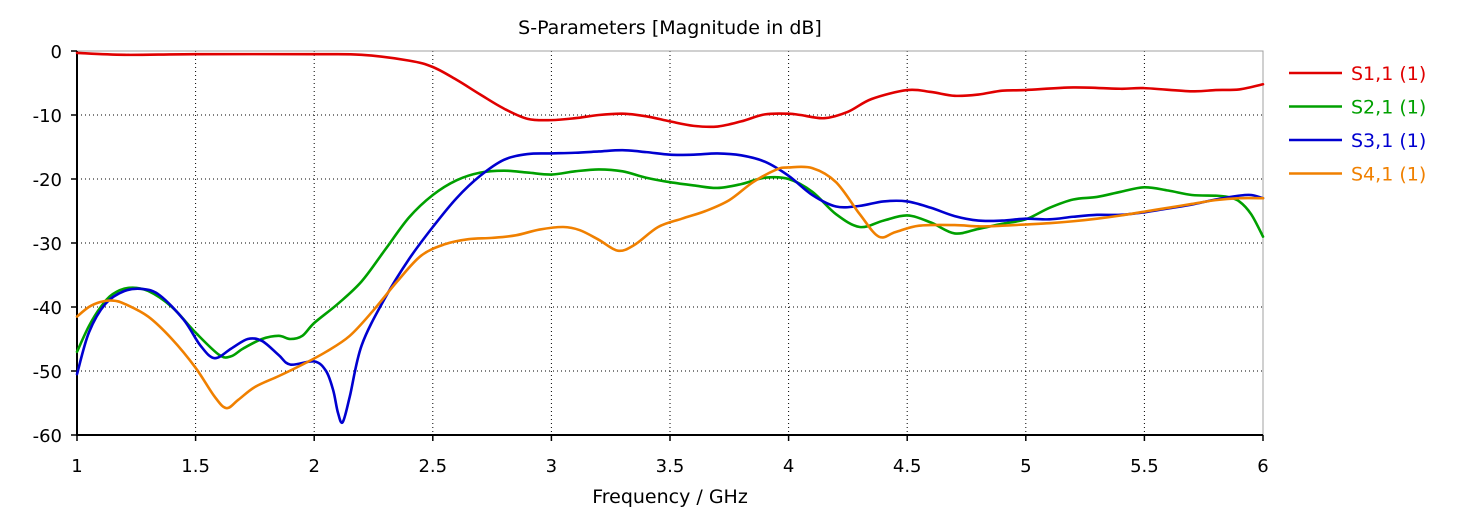 This screenshot has width=1478, height=512. I want to click on legend: S1,1 (1) S2,1 (1) S3,1 (1) S4,1 (1), so click(1357, 124).